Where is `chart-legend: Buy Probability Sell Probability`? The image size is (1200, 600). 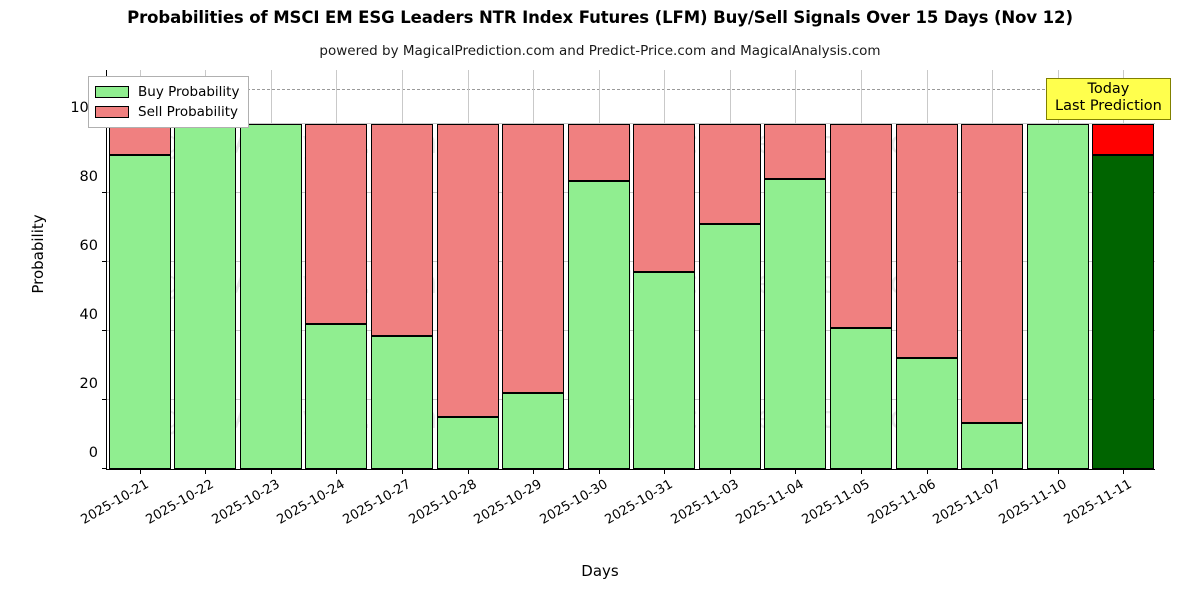
chart-legend: Buy Probability Sell Probability is located at coordinates (169, 102).